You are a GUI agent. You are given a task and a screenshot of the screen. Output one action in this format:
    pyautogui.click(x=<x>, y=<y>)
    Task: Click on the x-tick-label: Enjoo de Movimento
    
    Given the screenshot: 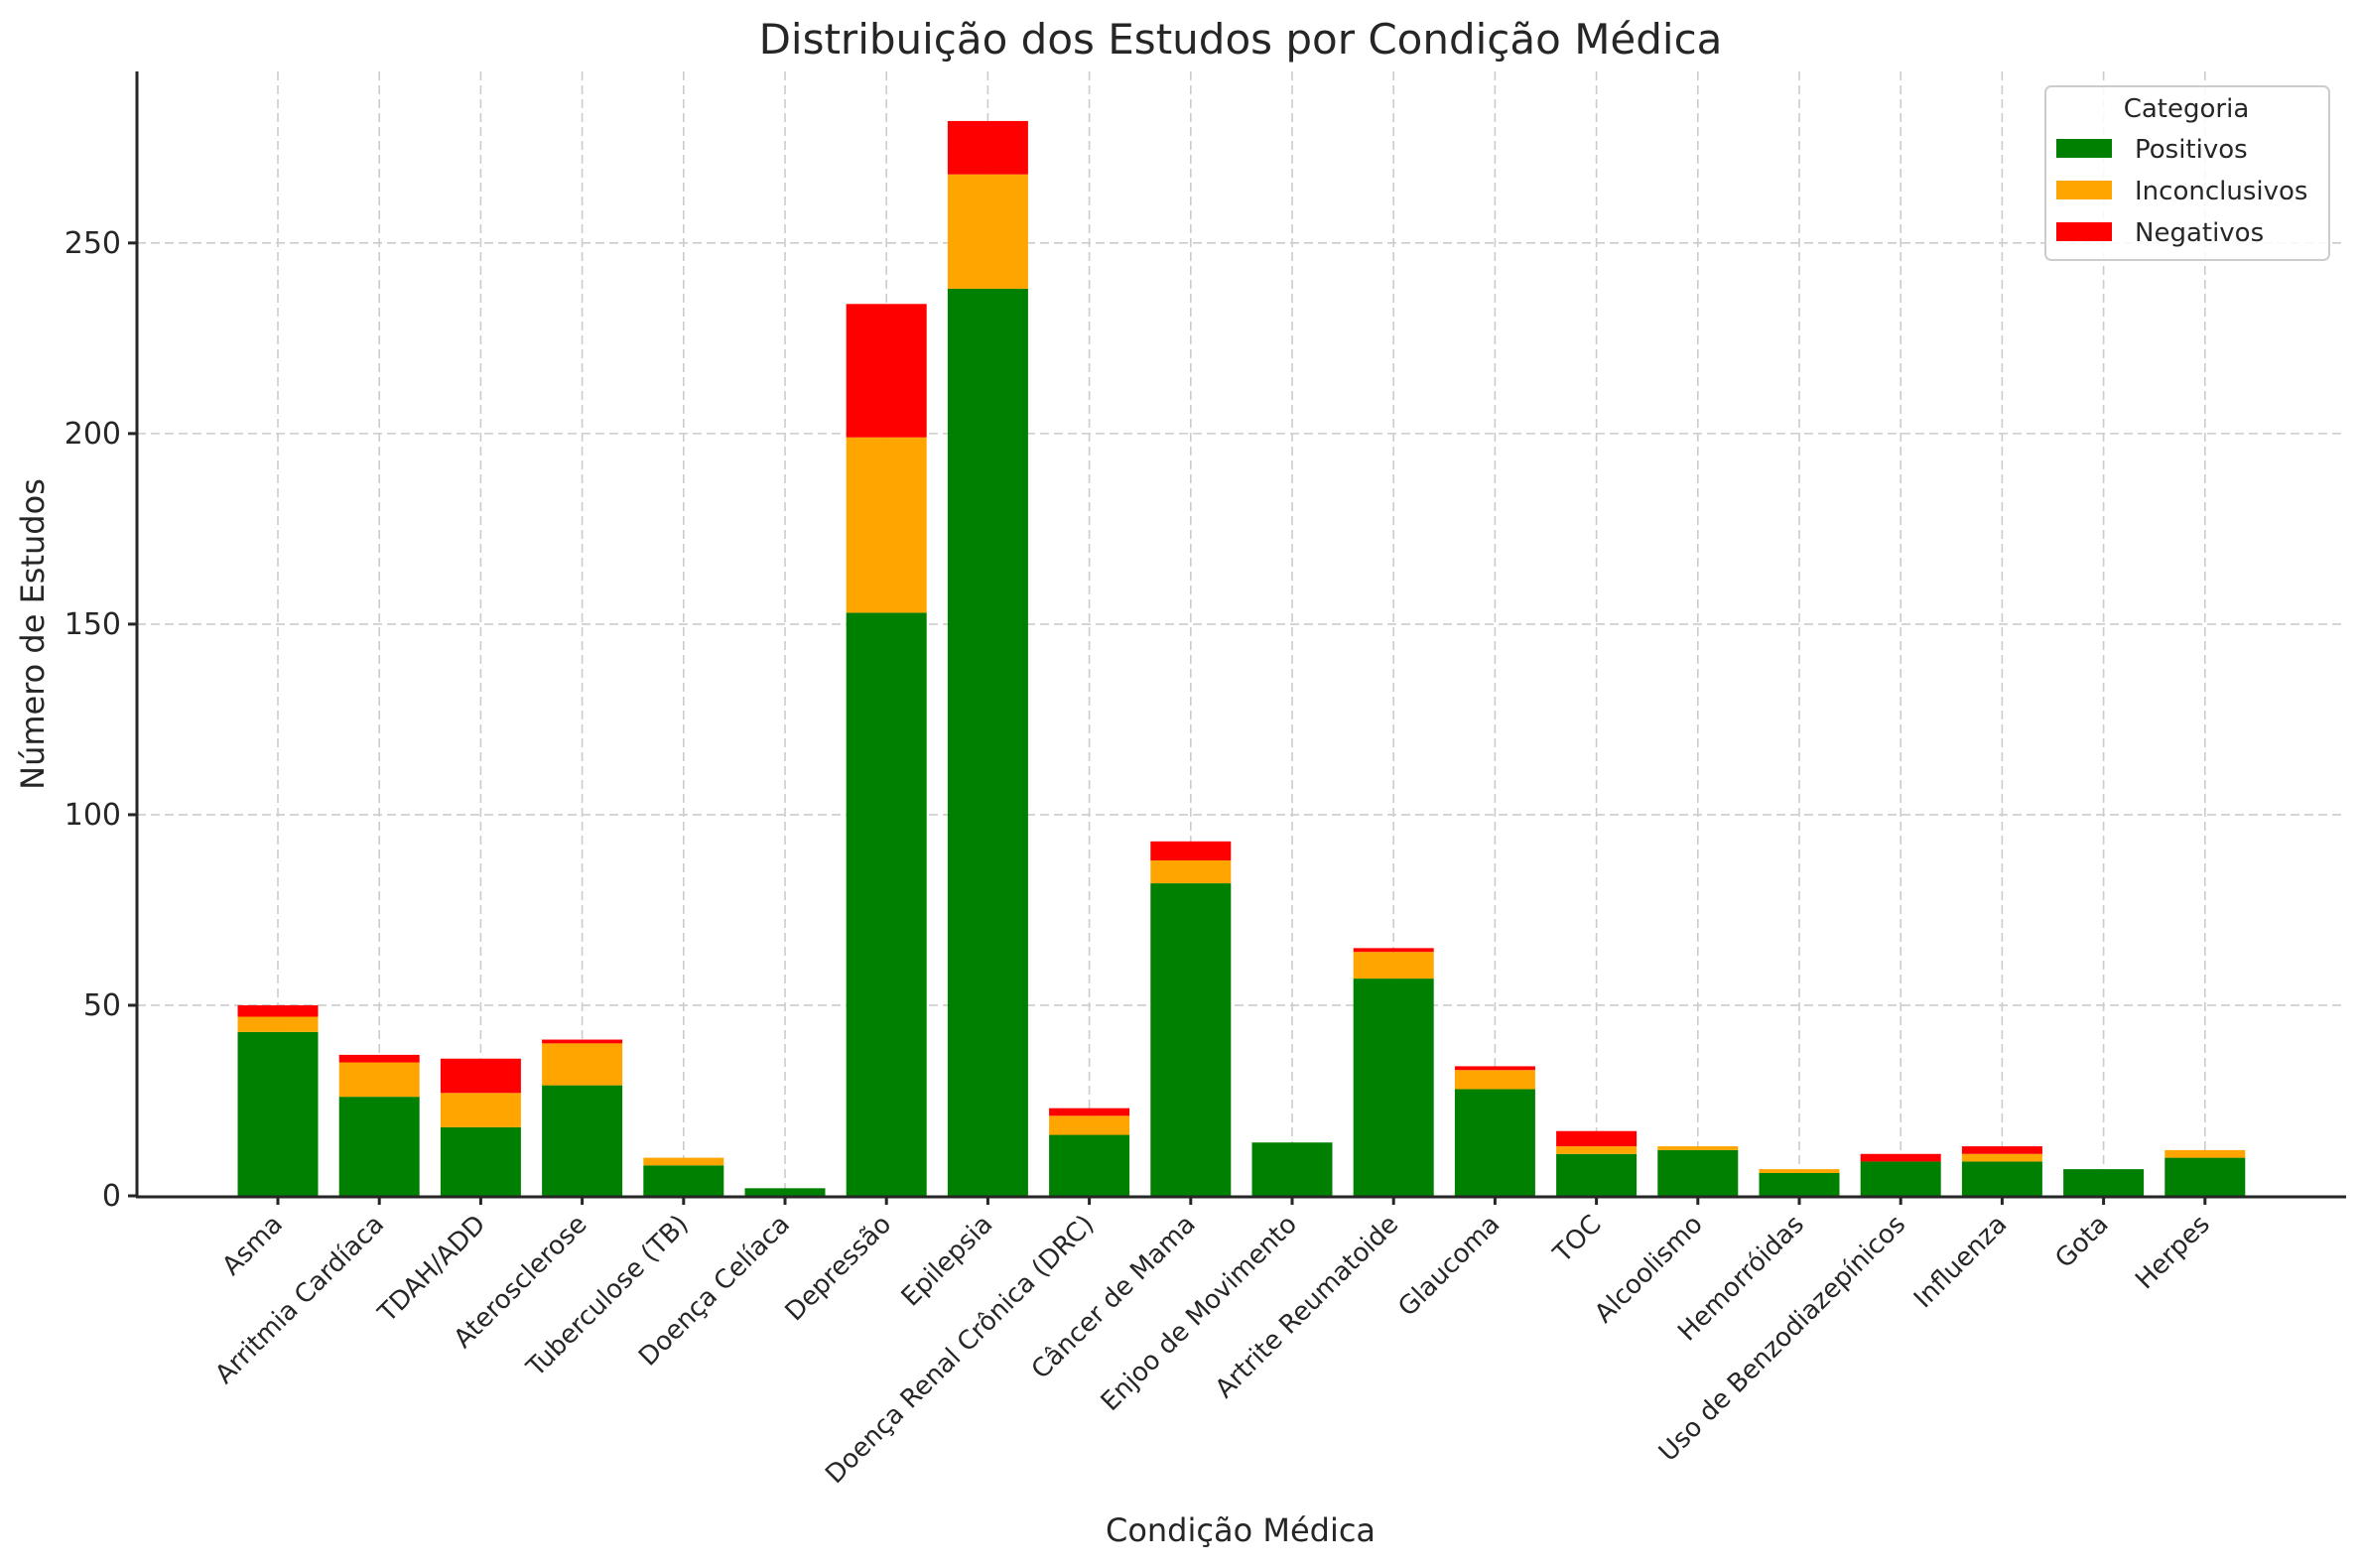 What is the action you would take?
    pyautogui.click(x=1199, y=1313)
    